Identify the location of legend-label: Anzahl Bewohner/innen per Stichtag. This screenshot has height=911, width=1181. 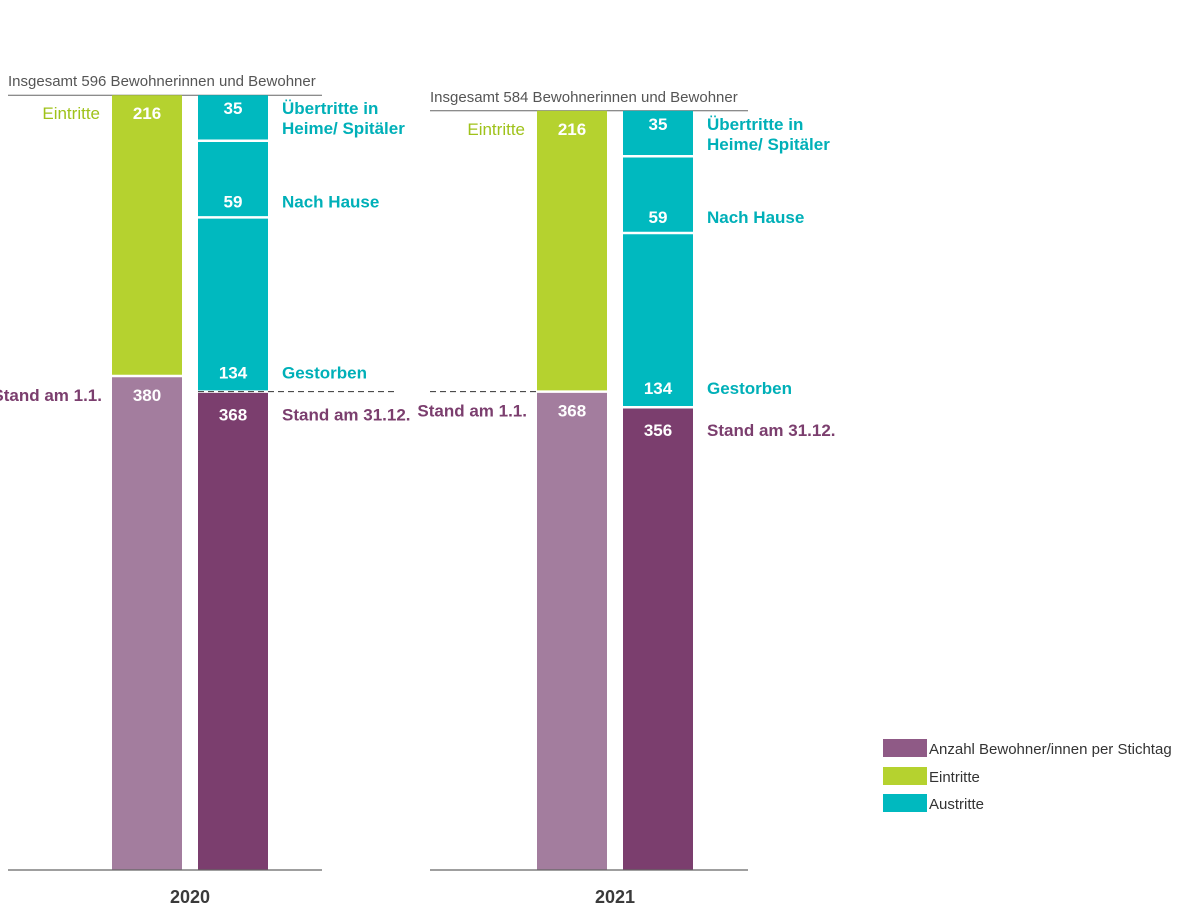
(1050, 749).